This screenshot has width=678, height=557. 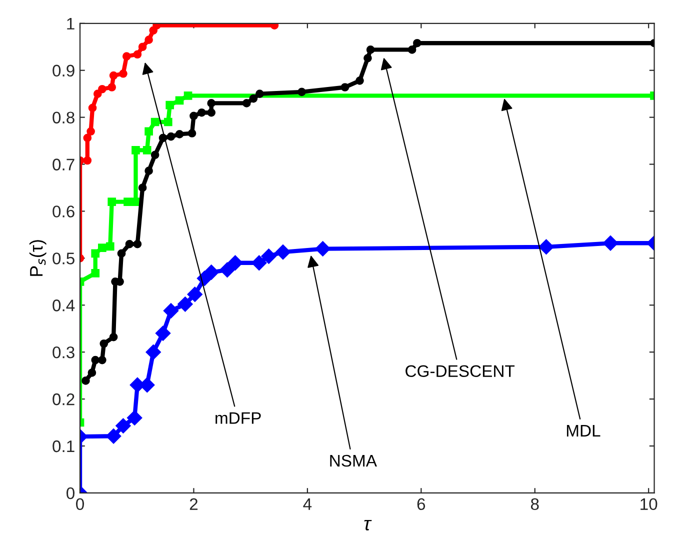 I want to click on x-tick-label: 0, so click(x=80, y=504).